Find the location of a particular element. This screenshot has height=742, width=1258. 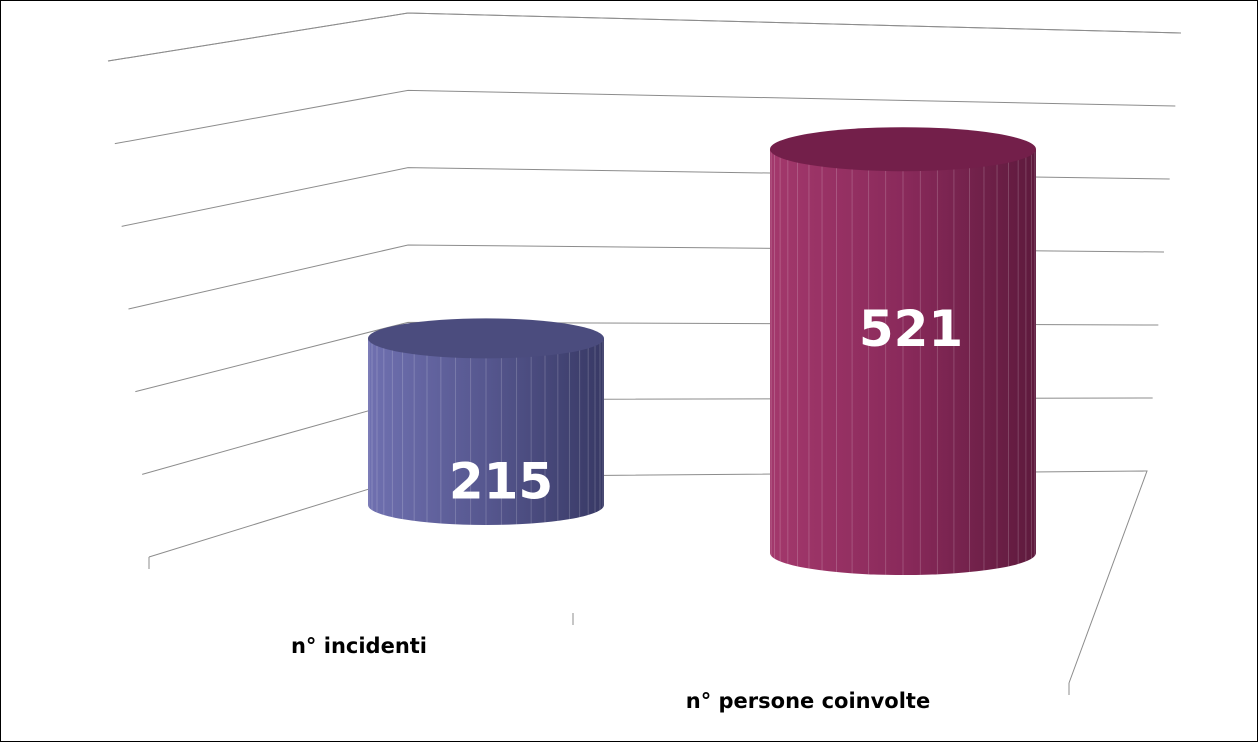

category-label: n° persone coinvolte is located at coordinates (808, 701).